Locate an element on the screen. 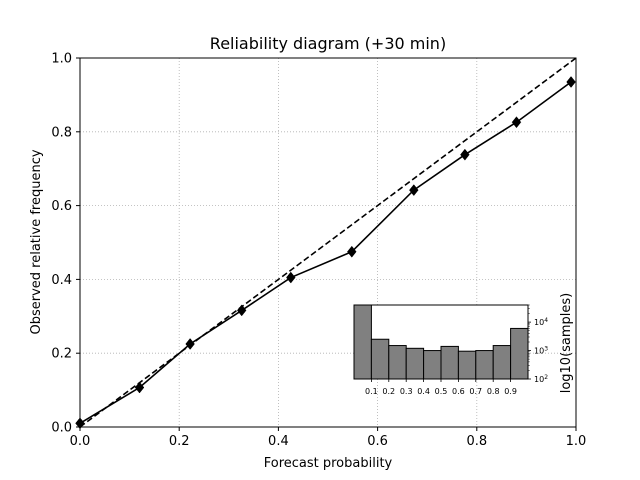  y-tick-label: 0.6 is located at coordinates (61, 206).